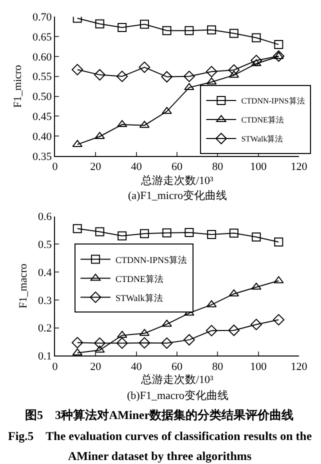 The width and height of the screenshot is (321, 464). What do you see at coordinates (45, 300) in the screenshot?
I see `y-tick-label: 0.3` at bounding box center [45, 300].